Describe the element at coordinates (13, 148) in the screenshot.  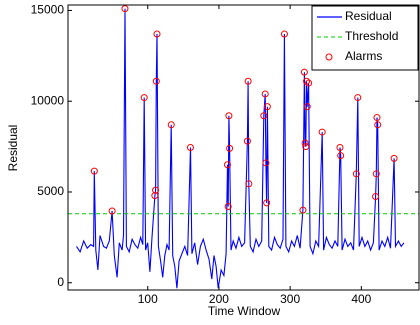
I see `y-axis-label: Residual` at that location.